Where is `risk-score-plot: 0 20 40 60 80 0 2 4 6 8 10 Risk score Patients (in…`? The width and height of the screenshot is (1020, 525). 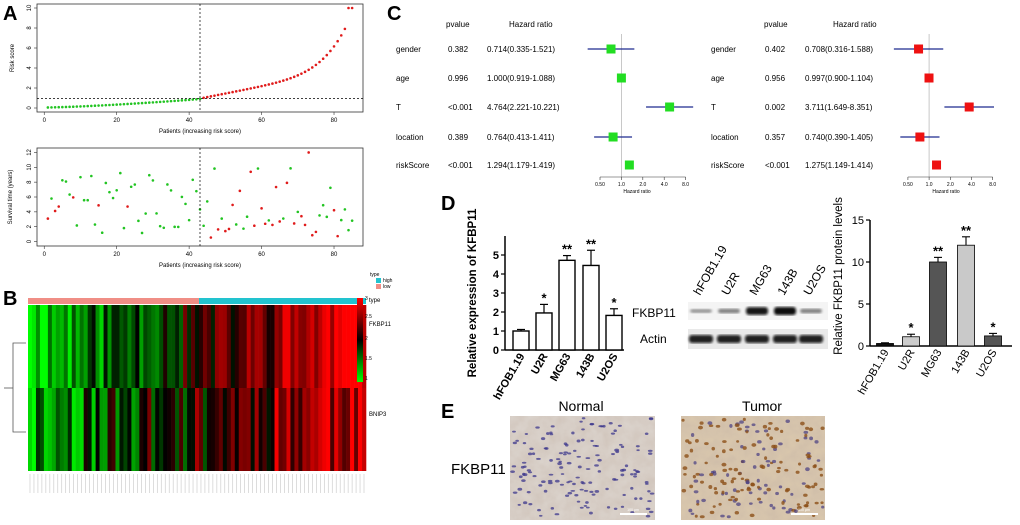
risk-score-plot: 0 20 40 60 80 0 2 4 6 8 10 Risk score Patients (in… is located at coordinates (187, 69).